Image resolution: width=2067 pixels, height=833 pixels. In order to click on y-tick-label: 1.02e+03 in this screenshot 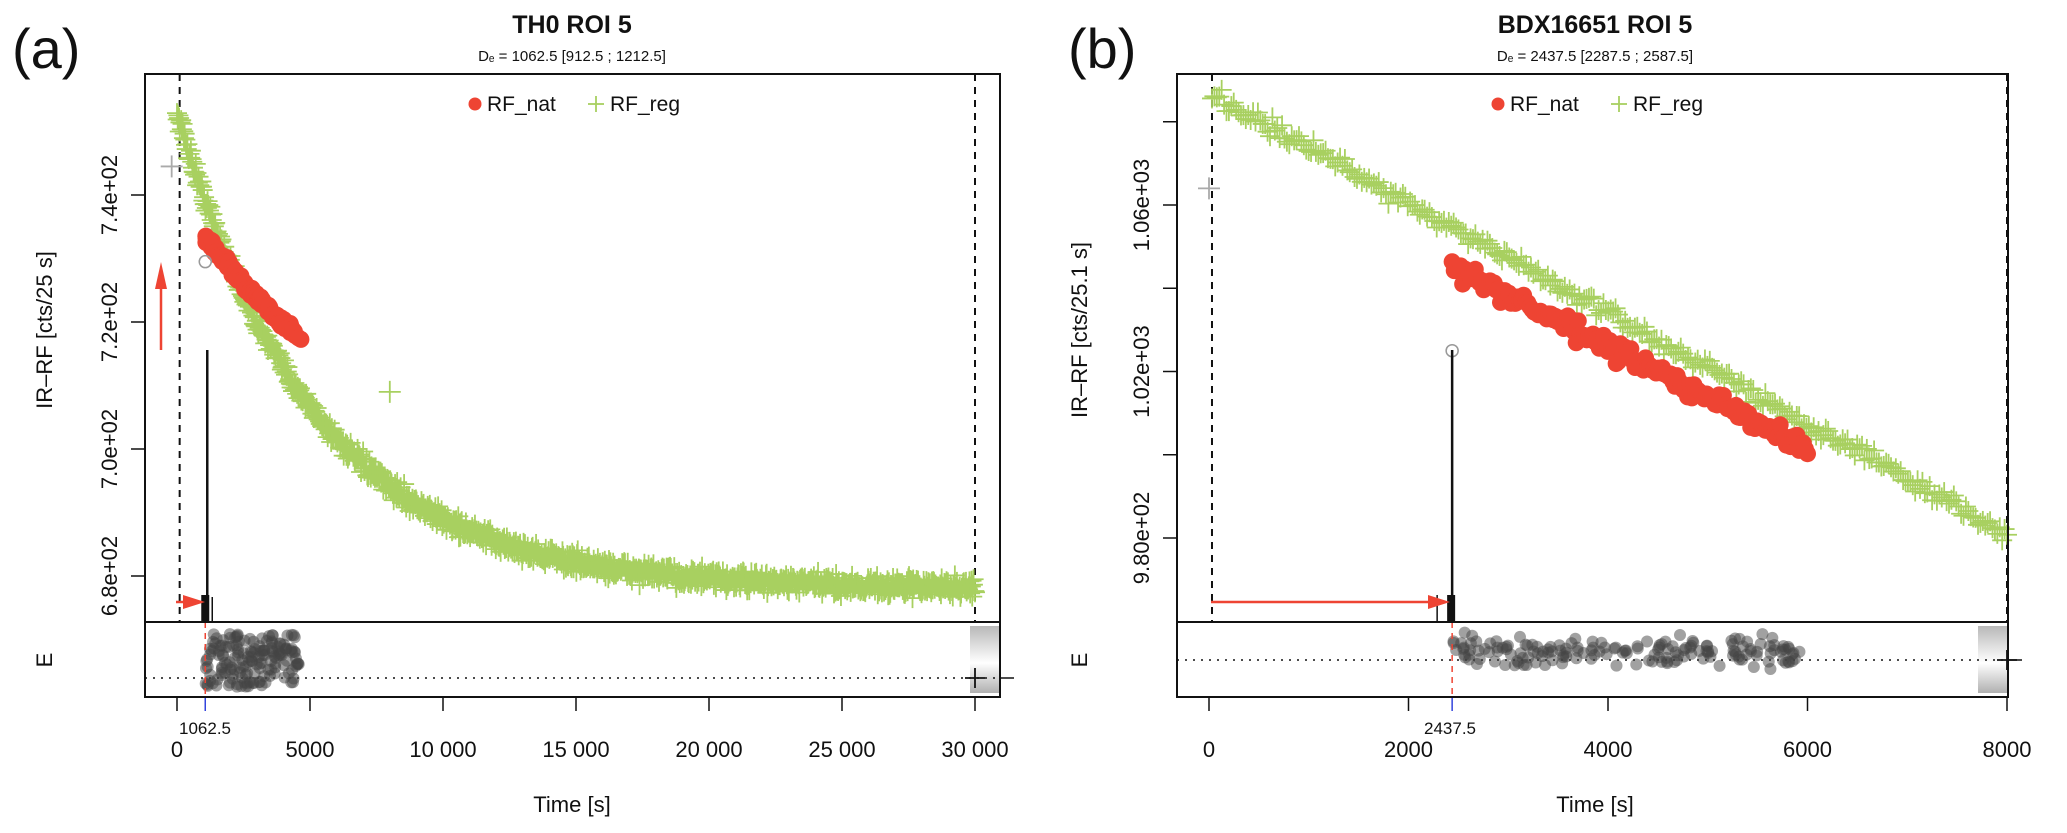, I will do `click(1141, 371)`.